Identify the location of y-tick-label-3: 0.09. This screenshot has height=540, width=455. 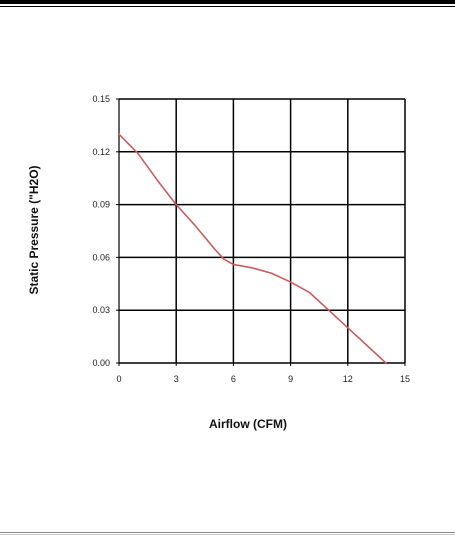
(101, 205).